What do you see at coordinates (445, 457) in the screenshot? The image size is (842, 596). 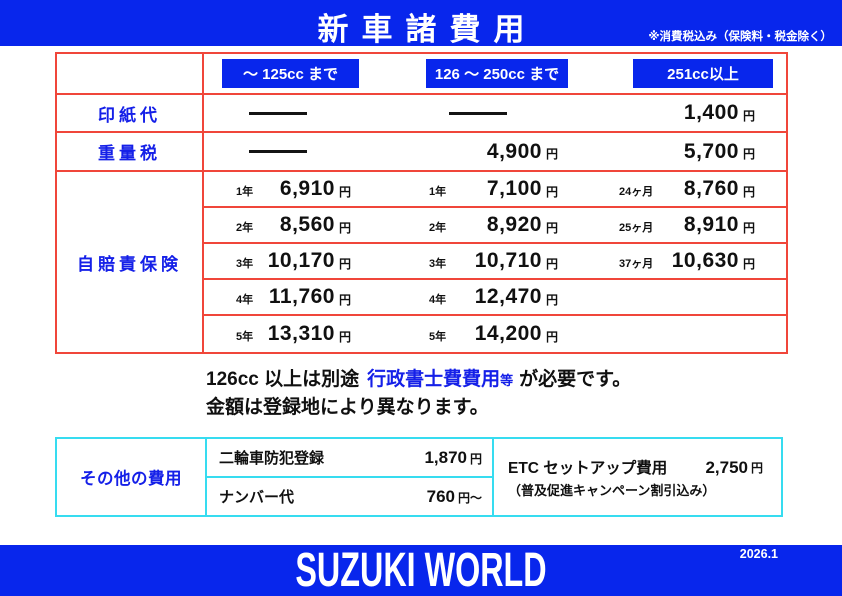 I see `fee-value: 1,870` at bounding box center [445, 457].